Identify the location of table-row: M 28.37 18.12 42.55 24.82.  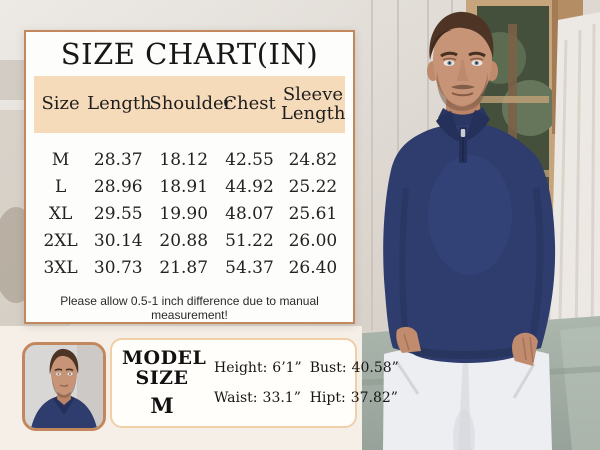
(189, 159).